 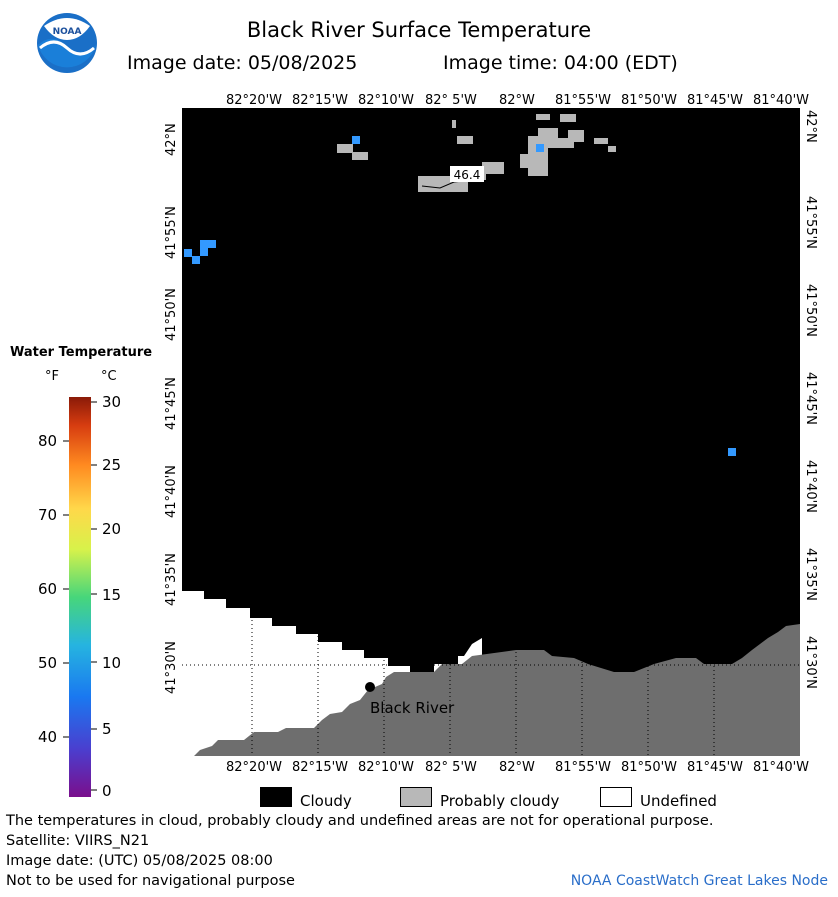 What do you see at coordinates (112, 529) in the screenshot?
I see `legend-c-tick: 20` at bounding box center [112, 529].